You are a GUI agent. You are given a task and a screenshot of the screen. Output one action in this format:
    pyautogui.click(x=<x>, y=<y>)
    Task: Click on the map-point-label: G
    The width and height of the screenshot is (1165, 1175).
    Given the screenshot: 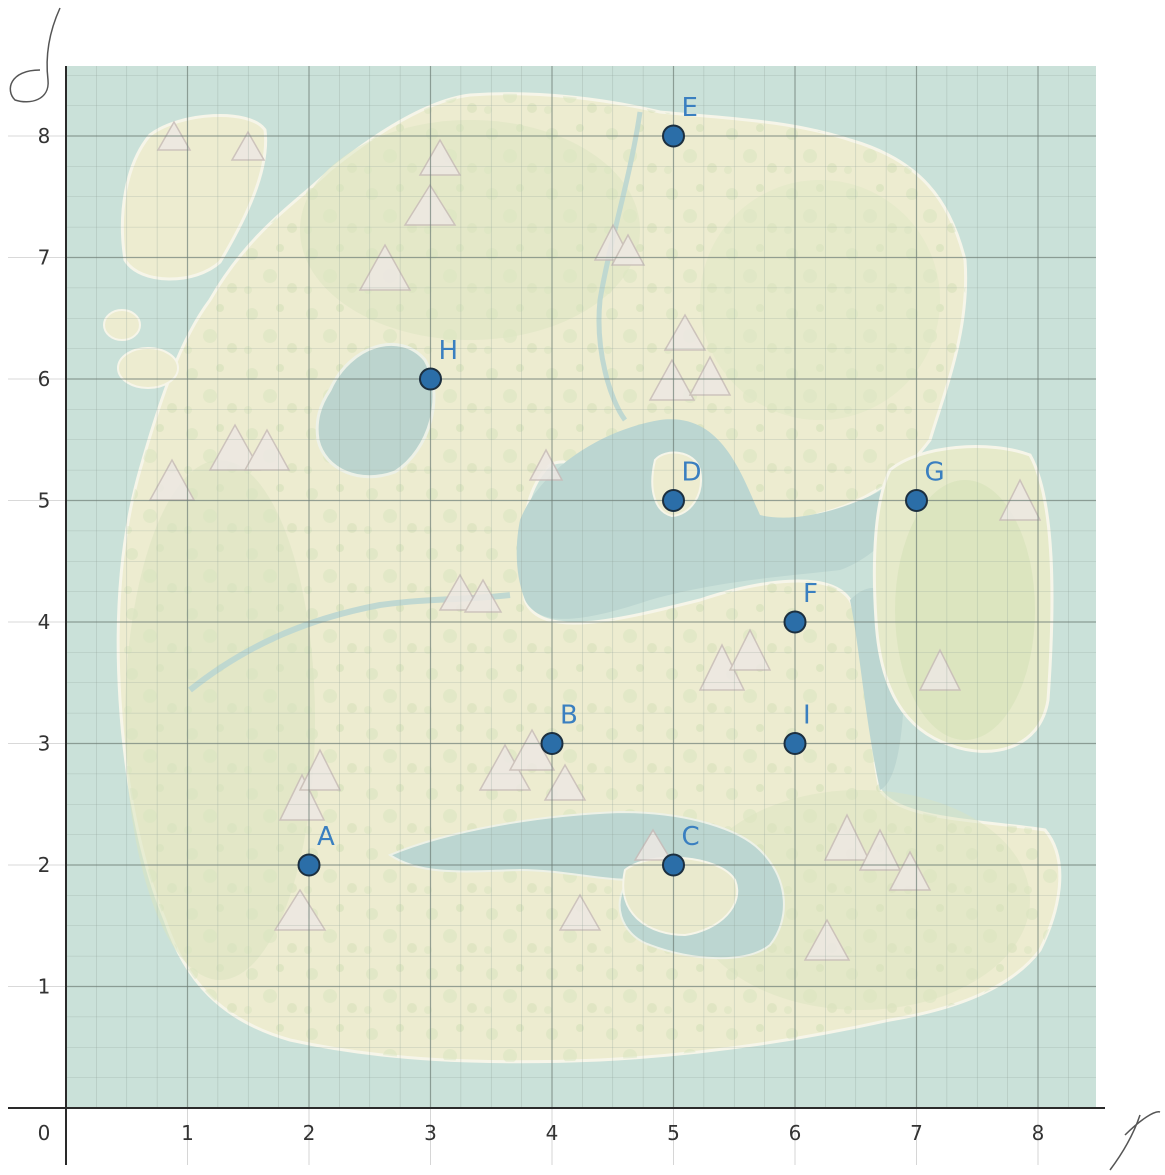 What is the action you would take?
    pyautogui.click(x=935, y=473)
    